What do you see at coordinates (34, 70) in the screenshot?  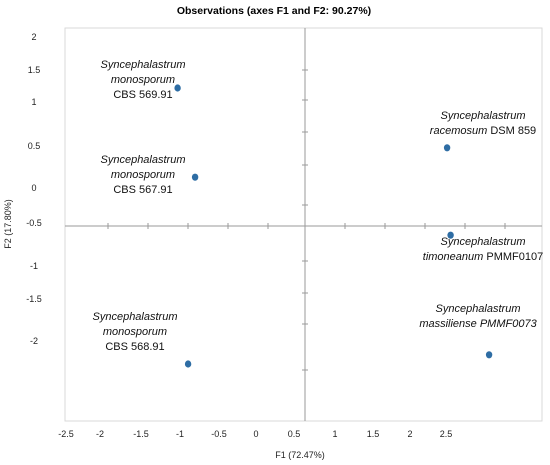 I see `y-tick-label: 1.5` at bounding box center [34, 70].